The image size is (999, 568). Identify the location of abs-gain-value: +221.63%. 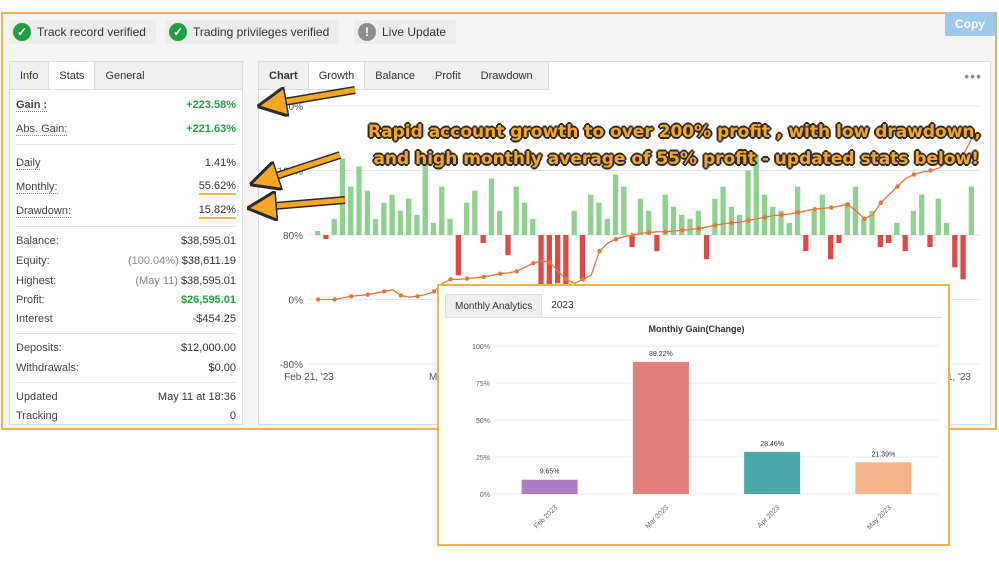
(211, 129).